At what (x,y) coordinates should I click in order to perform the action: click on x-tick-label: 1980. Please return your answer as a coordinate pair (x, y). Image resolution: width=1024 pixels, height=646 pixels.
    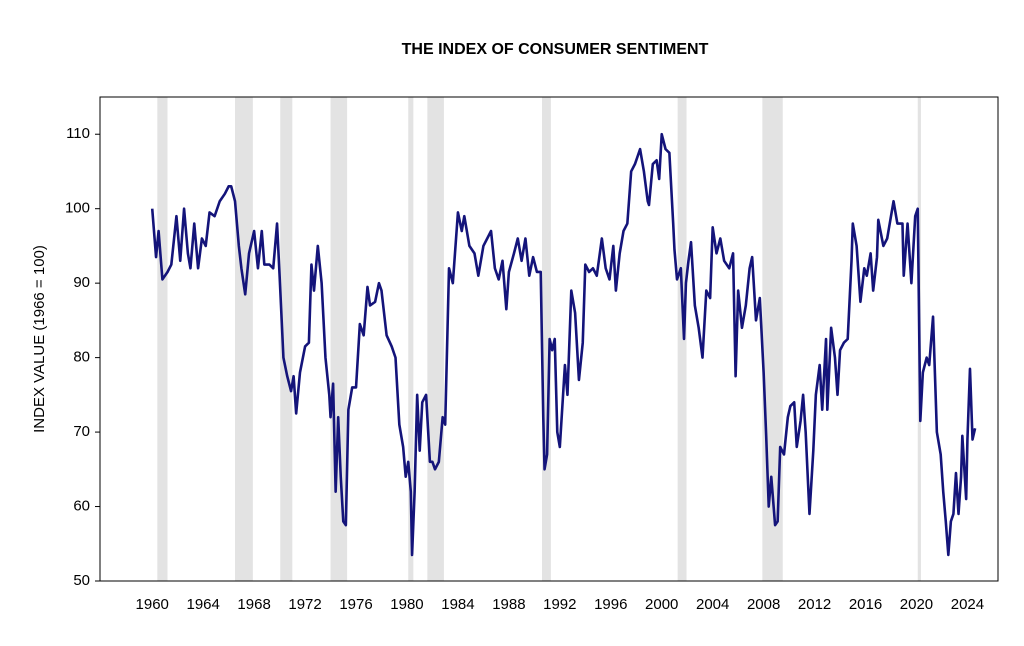
    Looking at the image, I should click on (406, 604).